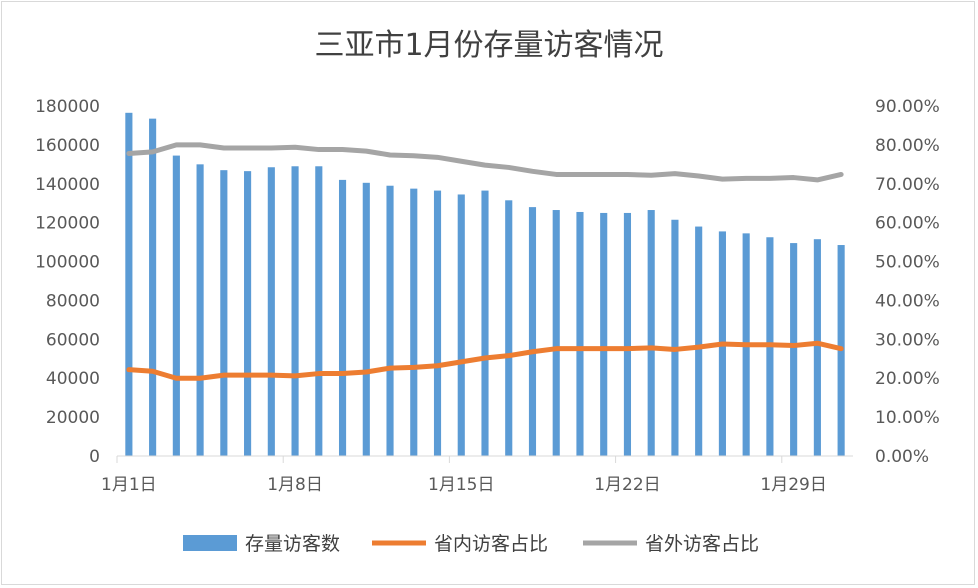 The width and height of the screenshot is (978, 588). What do you see at coordinates (907, 146) in the screenshot?
I see `y-right-tick-label: 80.00%` at bounding box center [907, 146].